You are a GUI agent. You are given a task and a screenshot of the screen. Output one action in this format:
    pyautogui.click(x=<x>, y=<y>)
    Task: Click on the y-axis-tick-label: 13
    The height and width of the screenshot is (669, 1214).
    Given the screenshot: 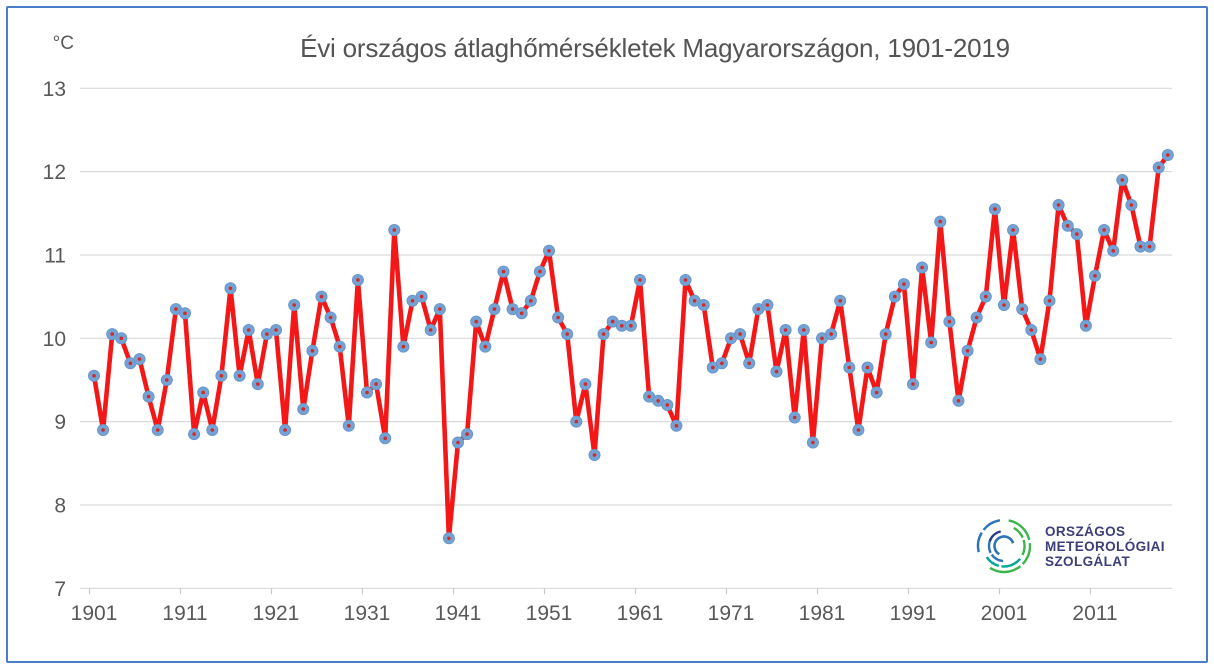 What is the action you would take?
    pyautogui.click(x=54, y=89)
    